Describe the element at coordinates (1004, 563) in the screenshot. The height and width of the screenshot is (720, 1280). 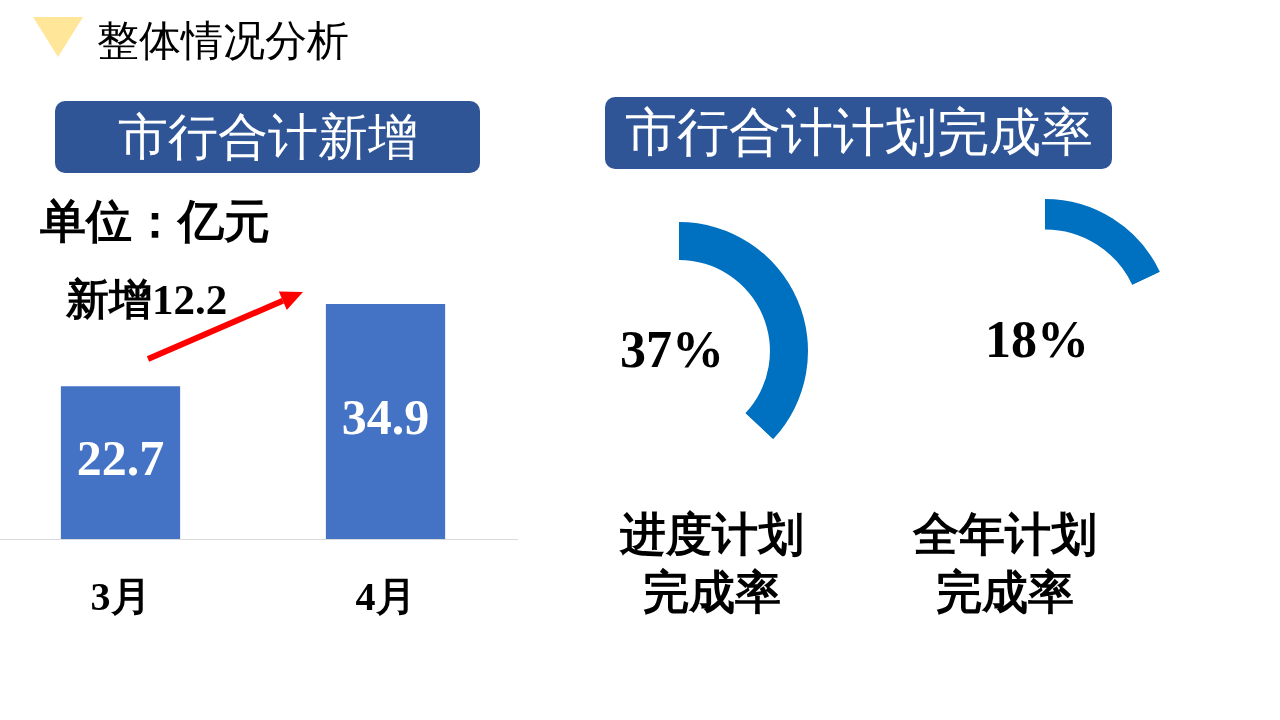
I see `text: 全年计划完成率` at that location.